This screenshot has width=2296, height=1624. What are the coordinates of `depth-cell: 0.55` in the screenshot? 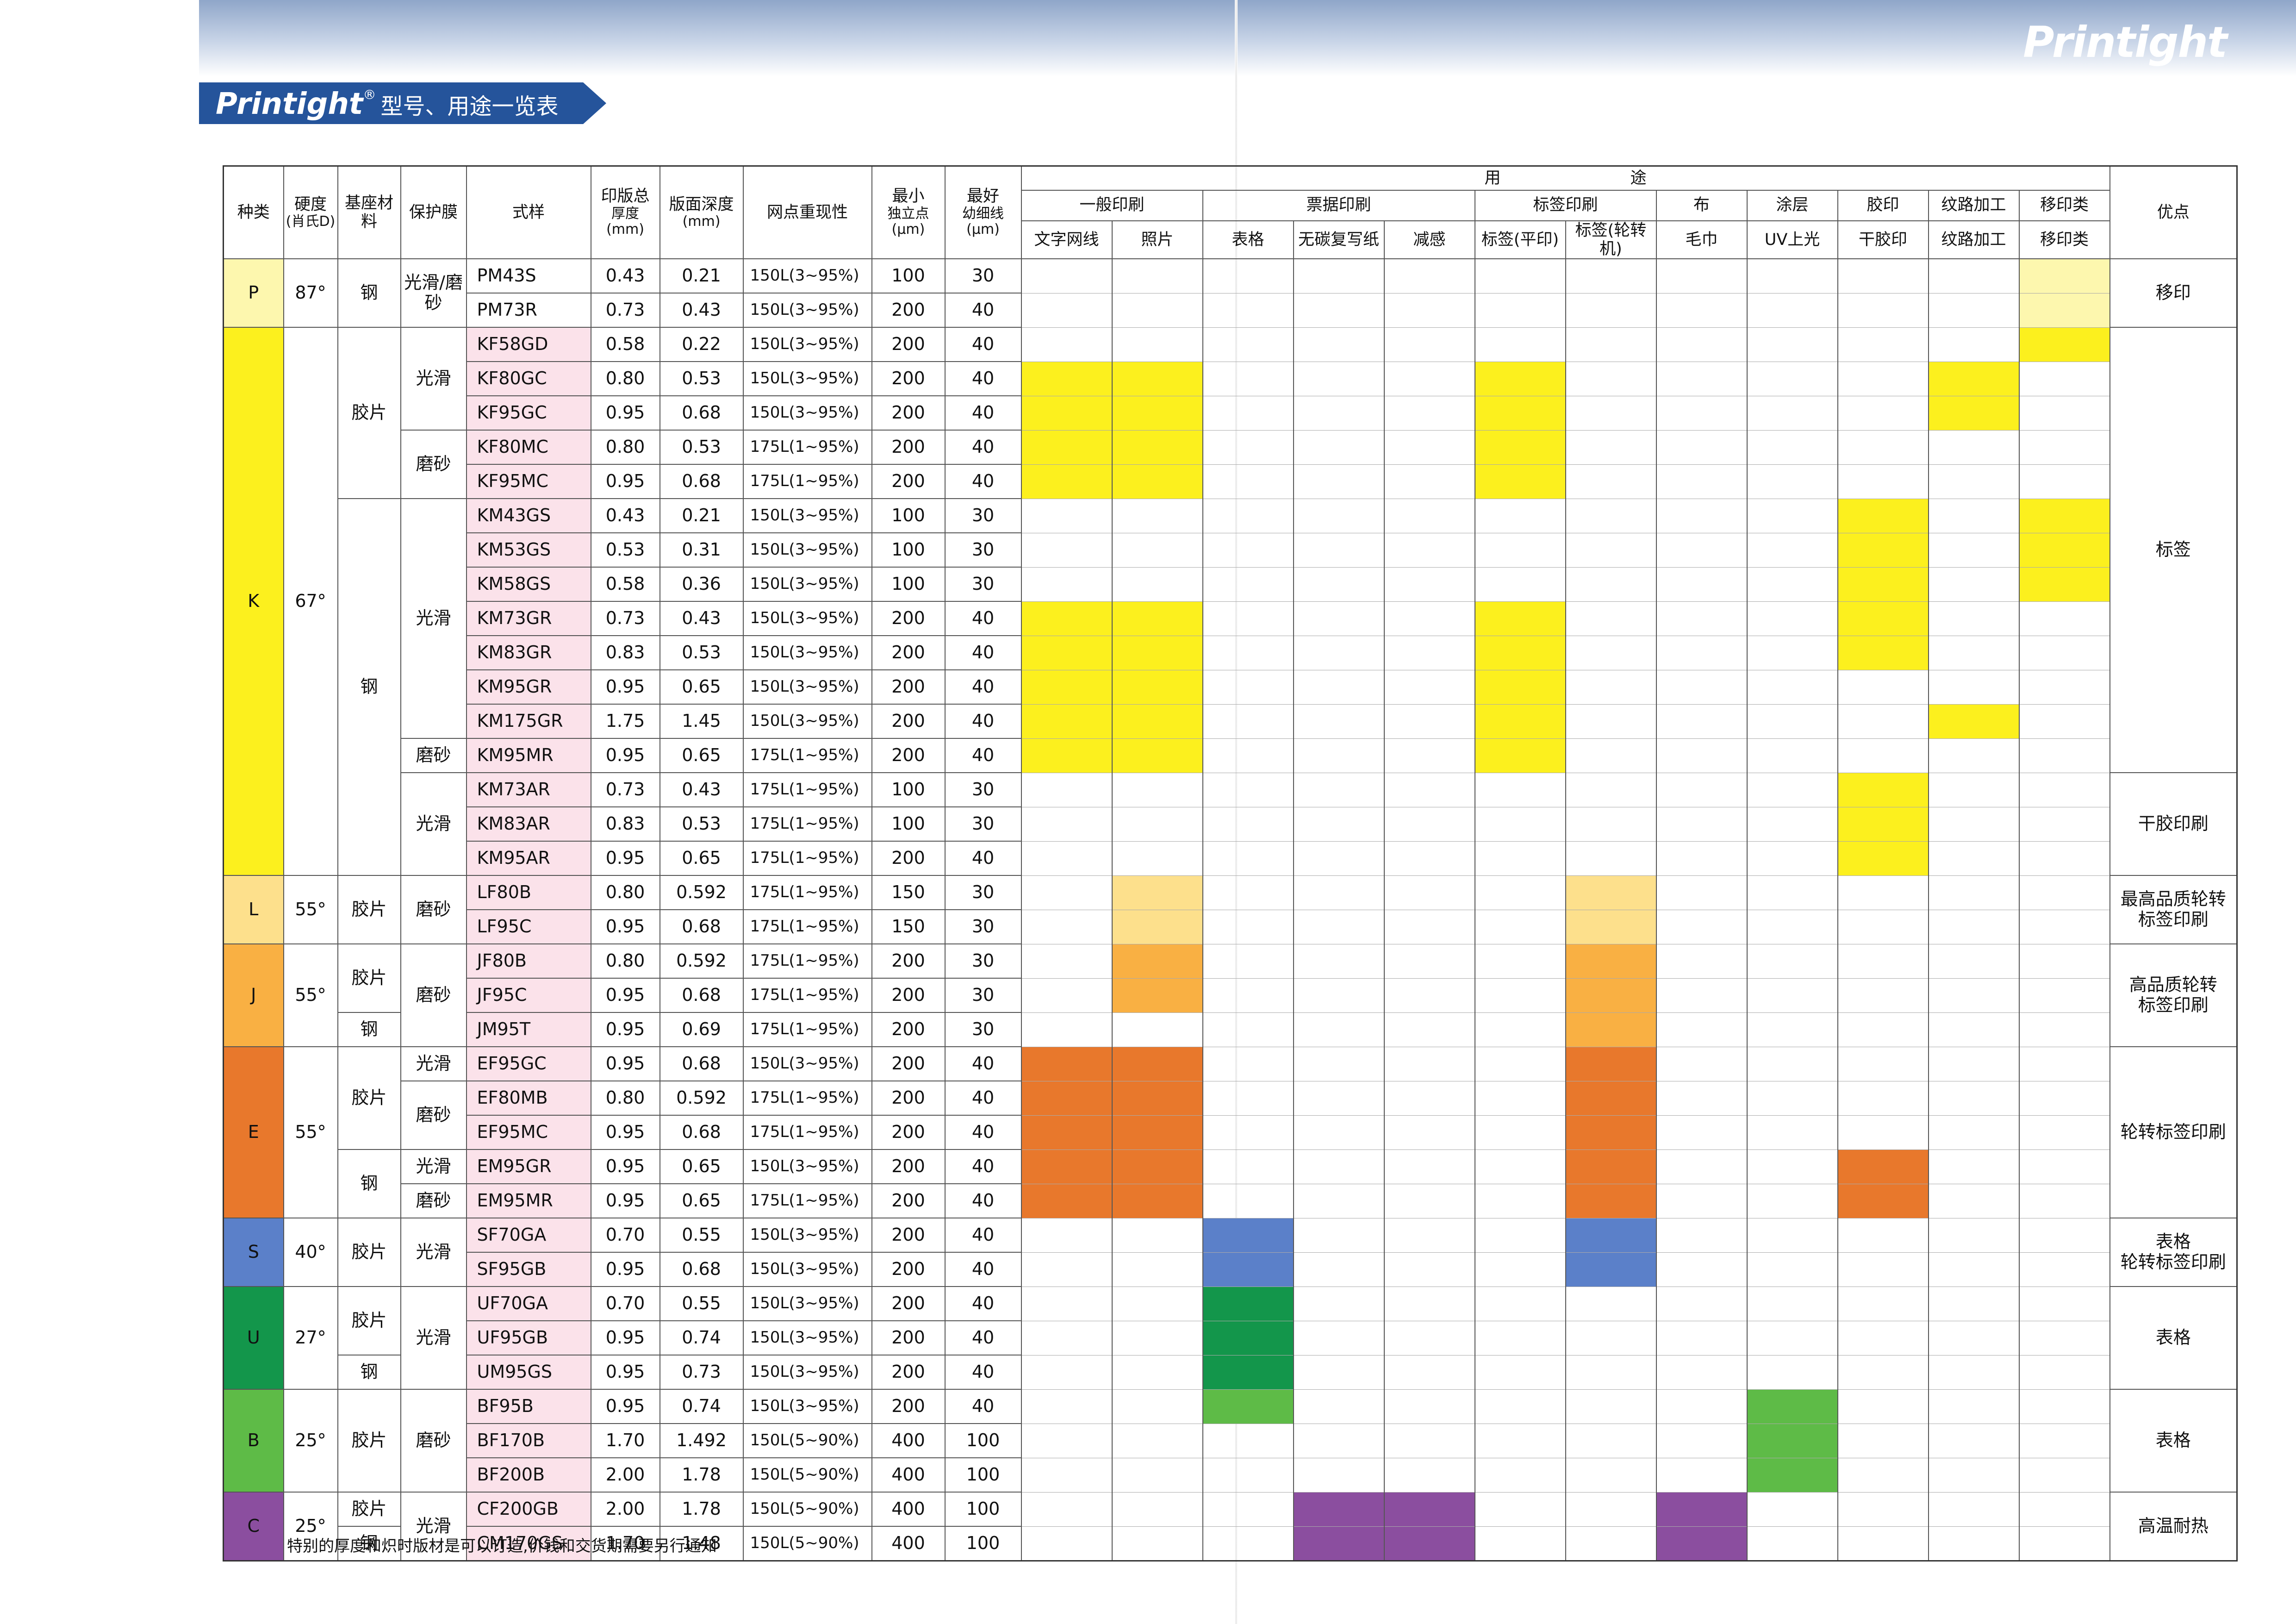 It's located at (701, 1235).